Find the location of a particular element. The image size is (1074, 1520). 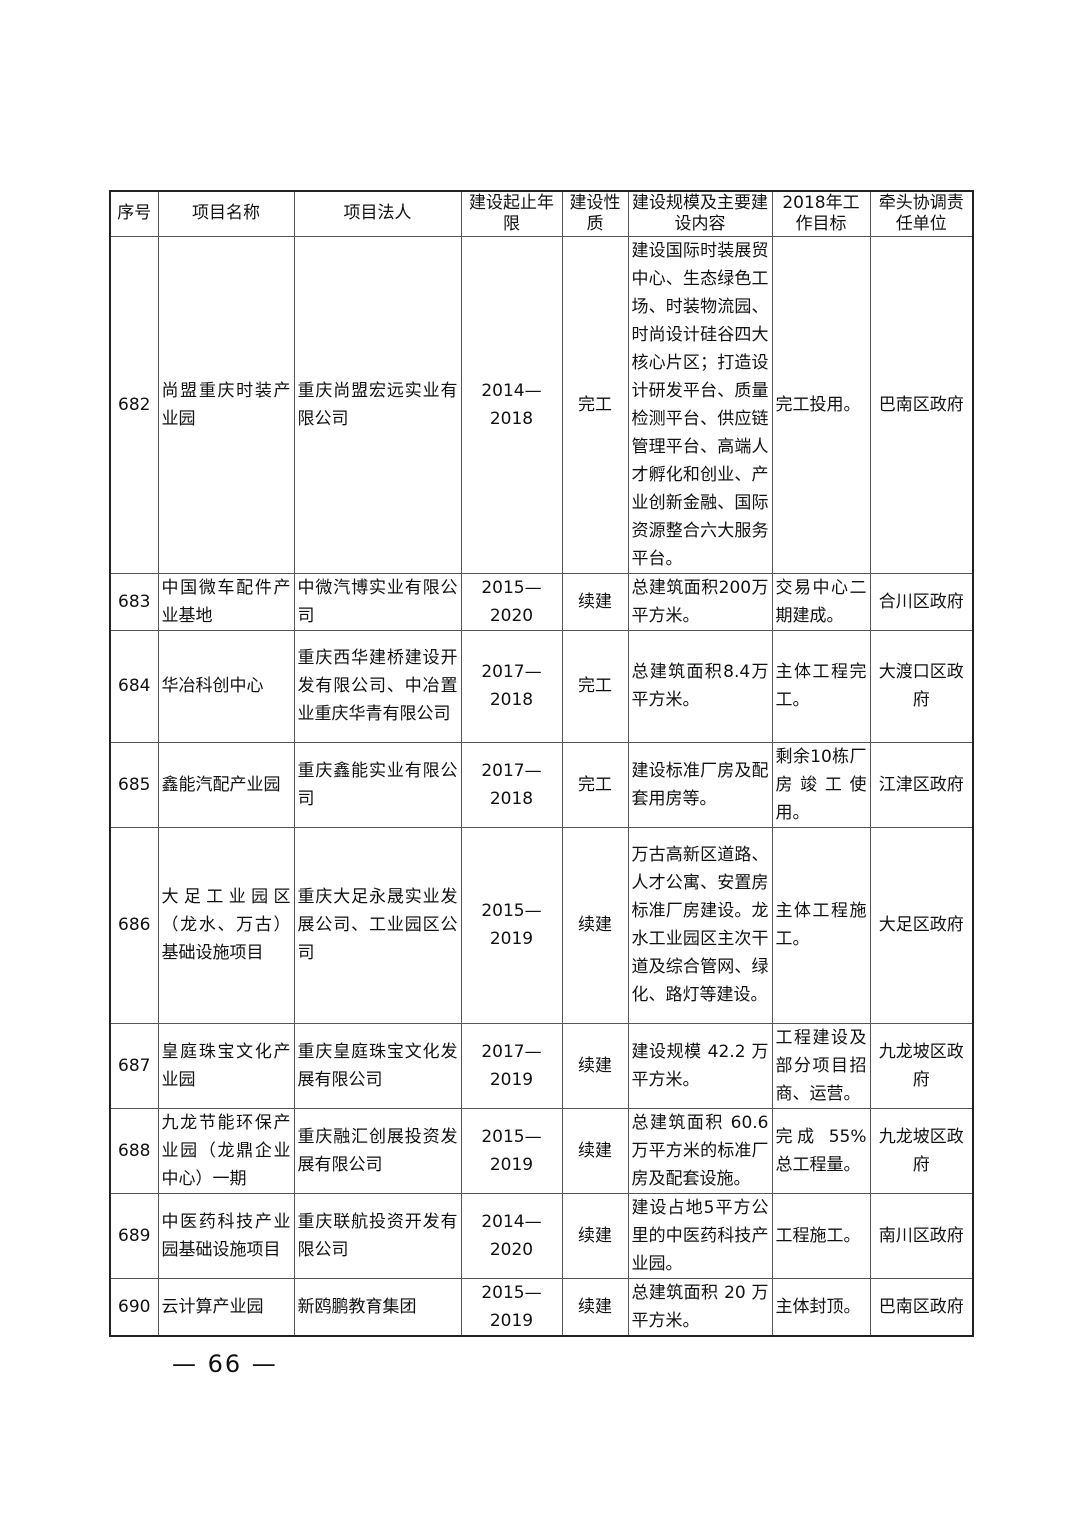

cell-owner: 重庆皇庭珠宝文化发展有限公司 is located at coordinates (377, 1065).